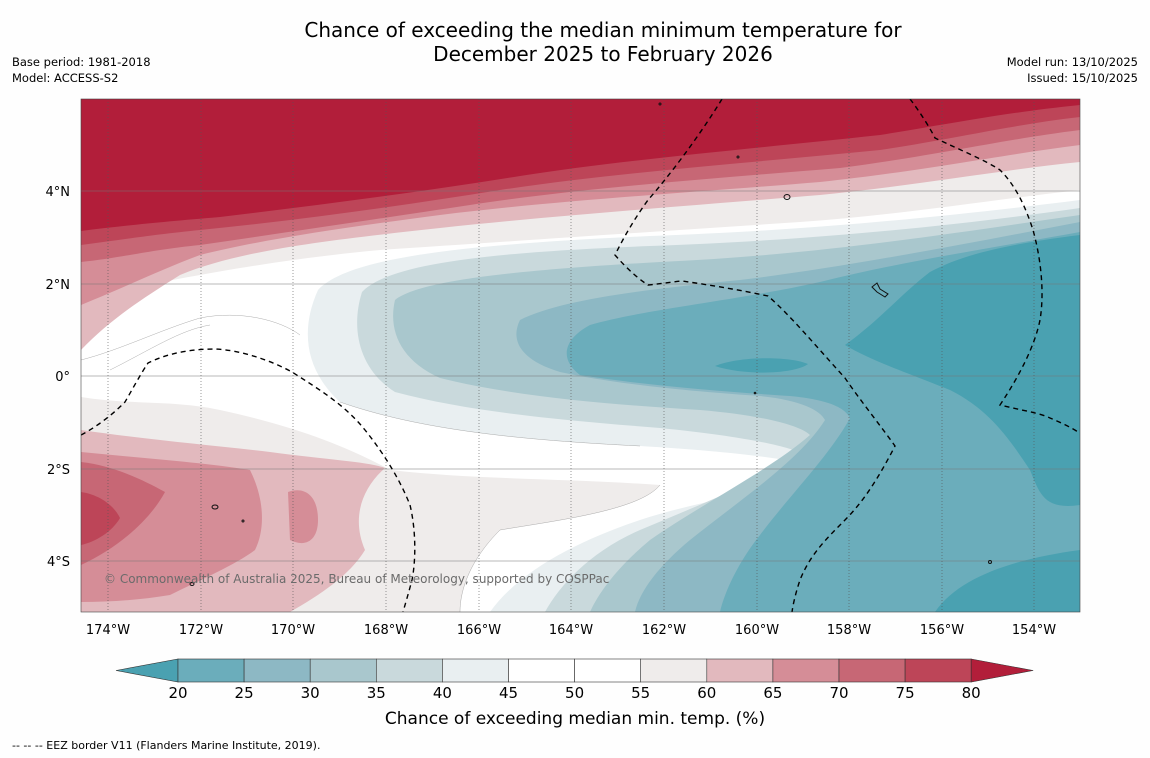 This screenshot has height=758, width=1150. Describe the element at coordinates (81, 70) in the screenshot. I see `metadata-left: Base period: 1981-2018 Model: ACCESS-S2` at that location.